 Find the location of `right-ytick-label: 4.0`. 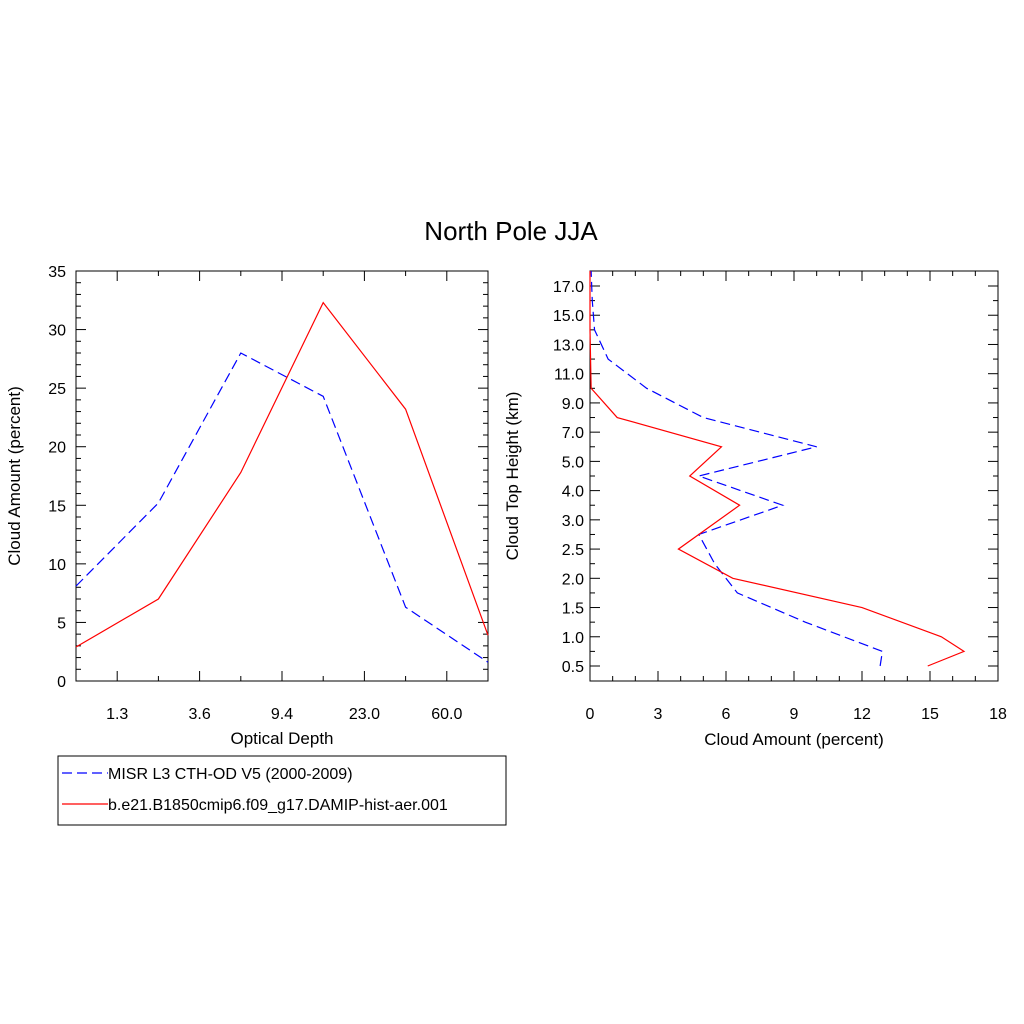

right-ytick-label: 4.0 is located at coordinates (573, 492).